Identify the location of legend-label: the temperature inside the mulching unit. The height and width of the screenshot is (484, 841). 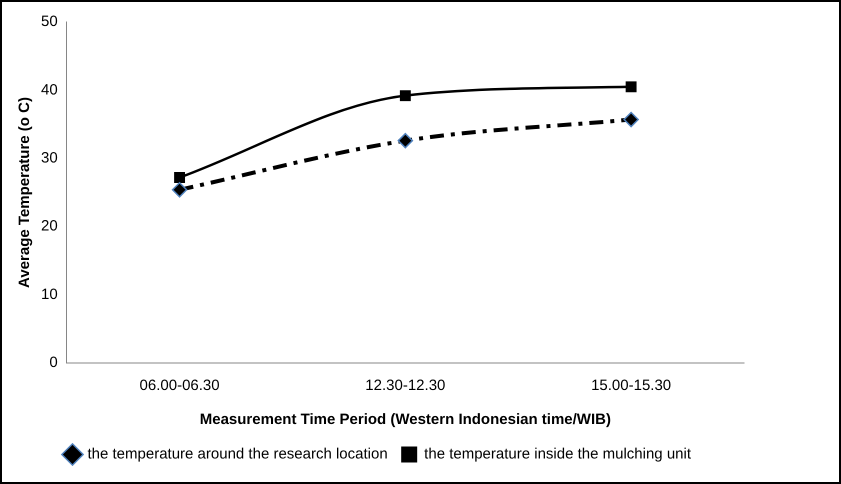
(558, 454).